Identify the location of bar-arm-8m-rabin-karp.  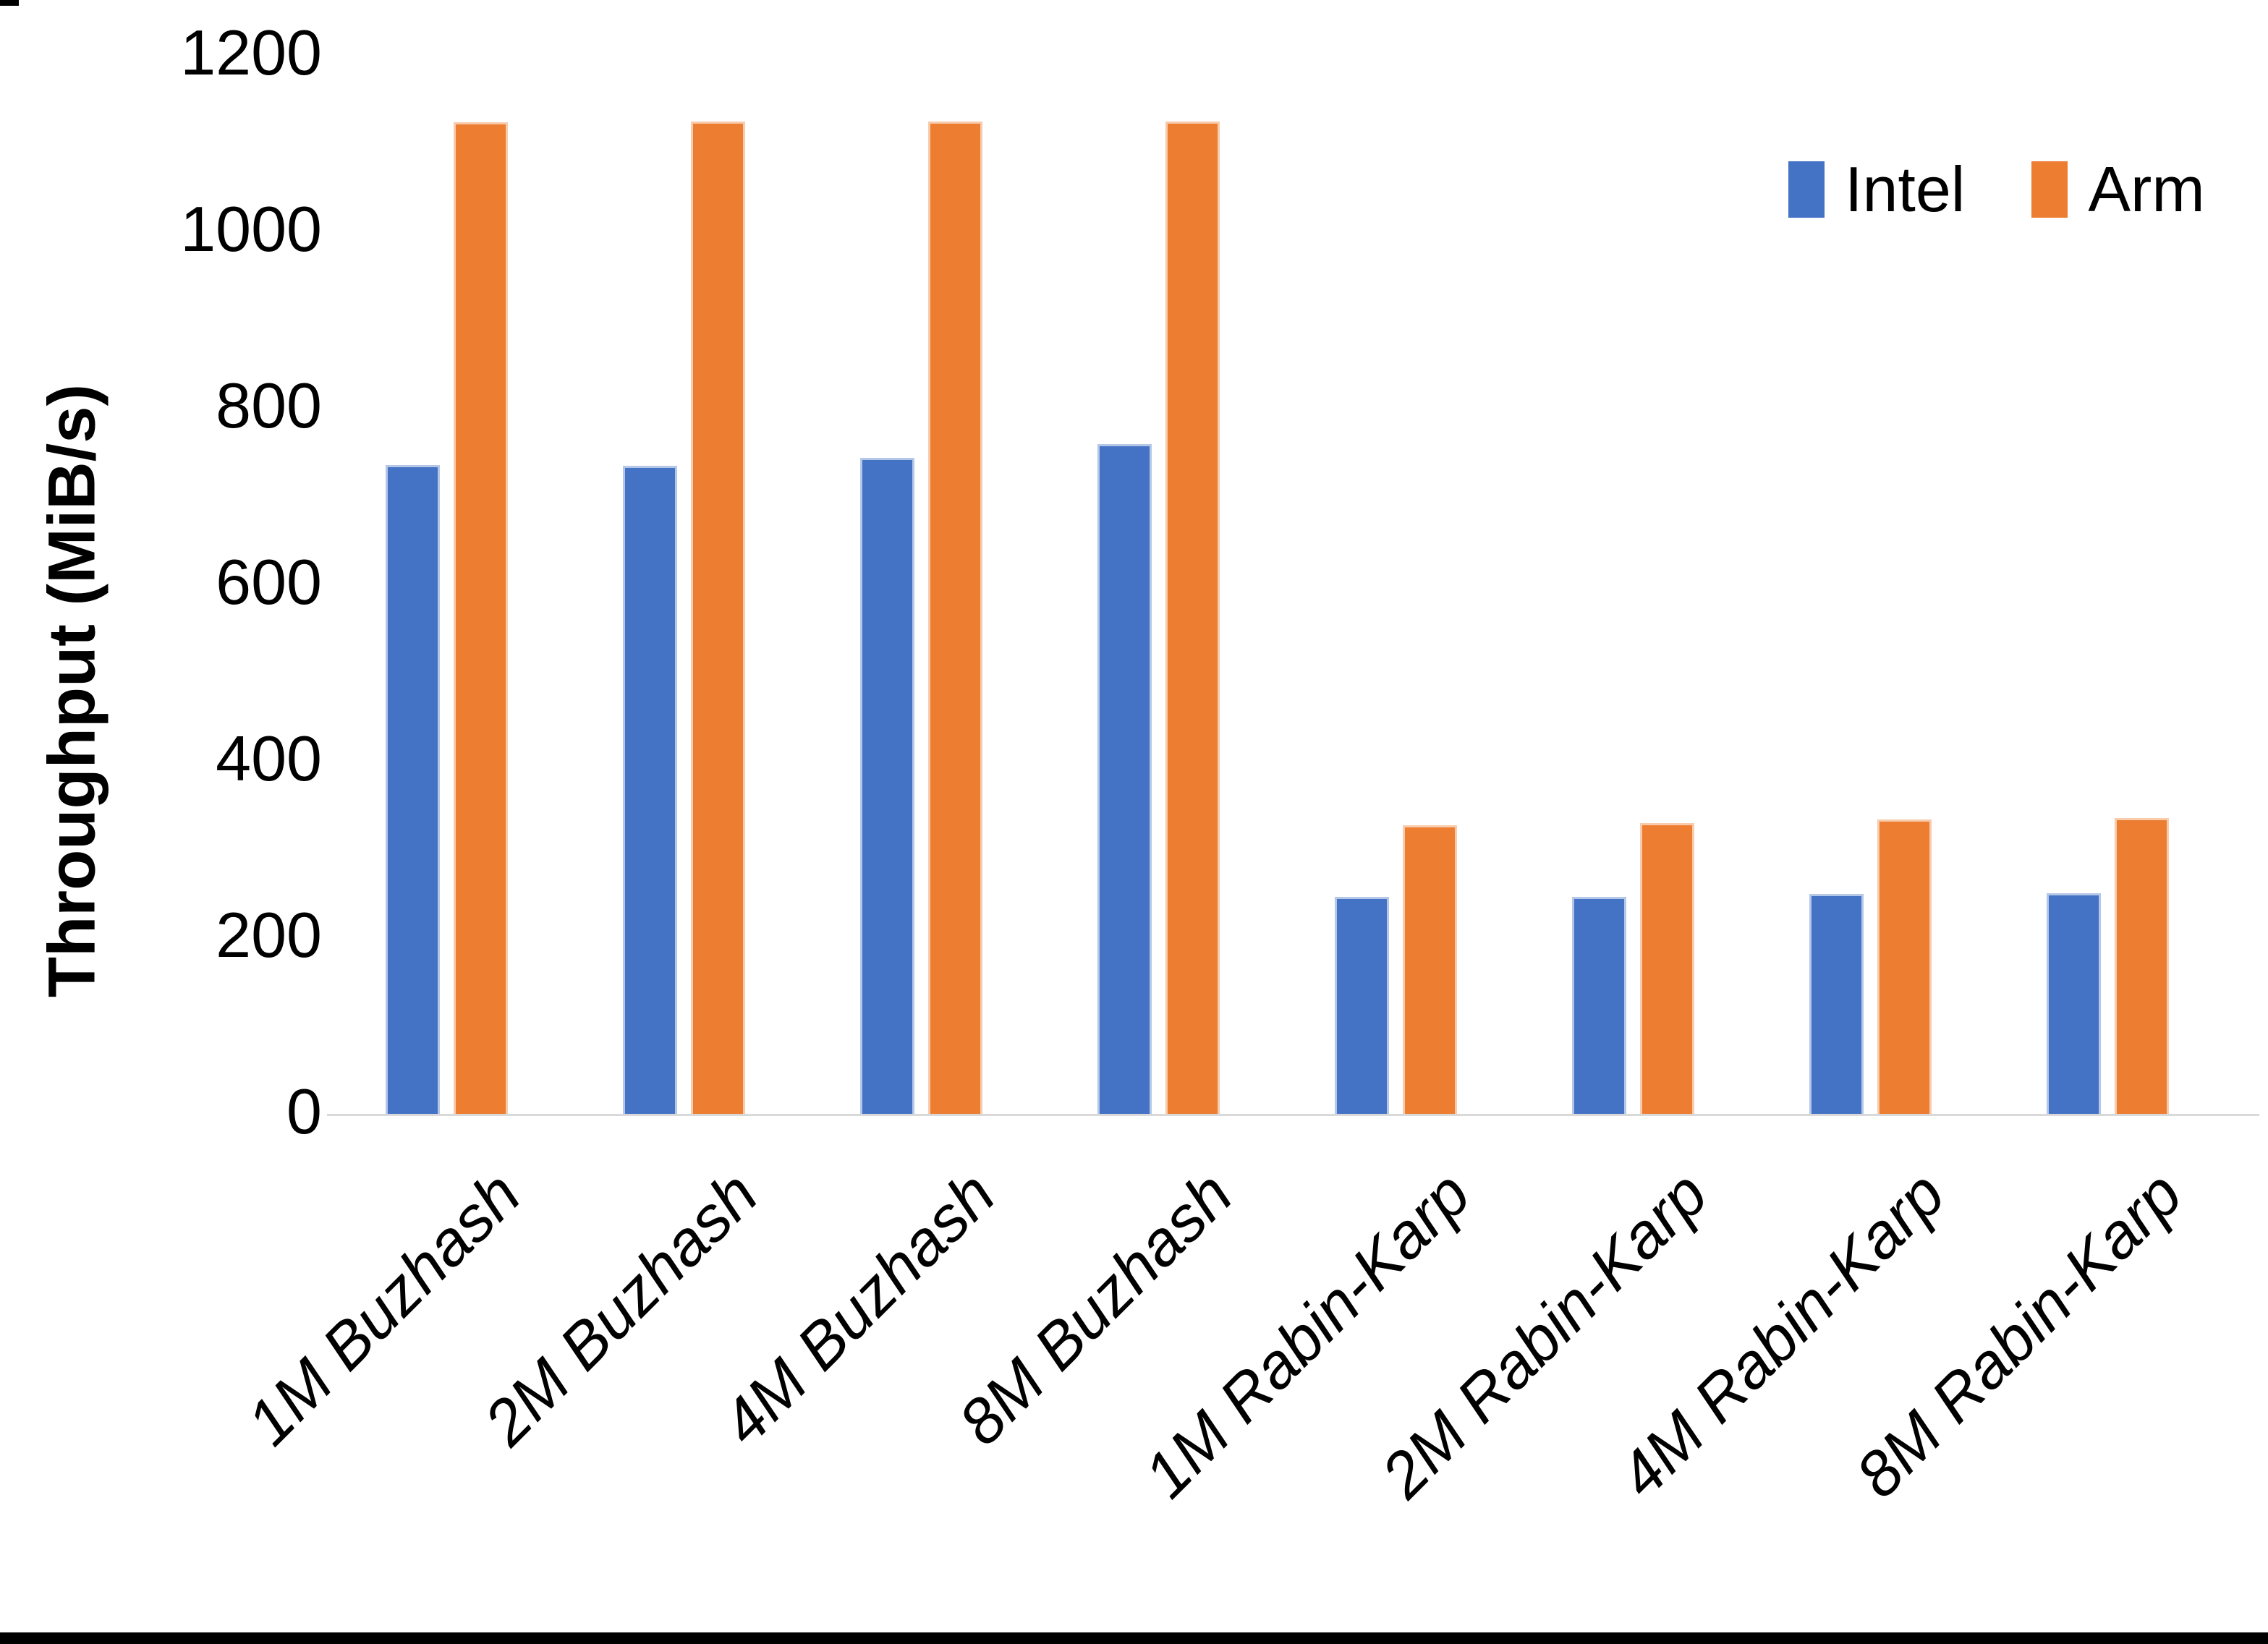
(2142, 966).